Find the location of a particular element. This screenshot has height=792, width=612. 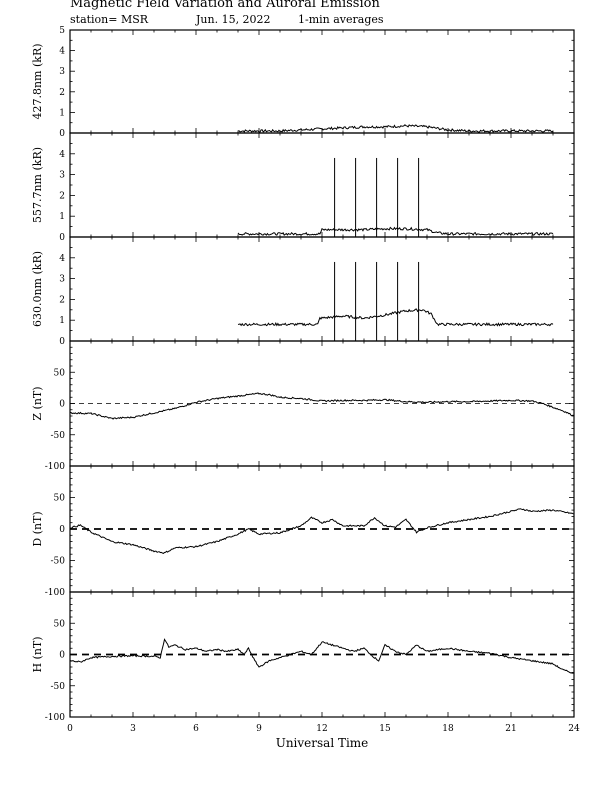

averaging-label: 1-min averages is located at coordinates (341, 19).